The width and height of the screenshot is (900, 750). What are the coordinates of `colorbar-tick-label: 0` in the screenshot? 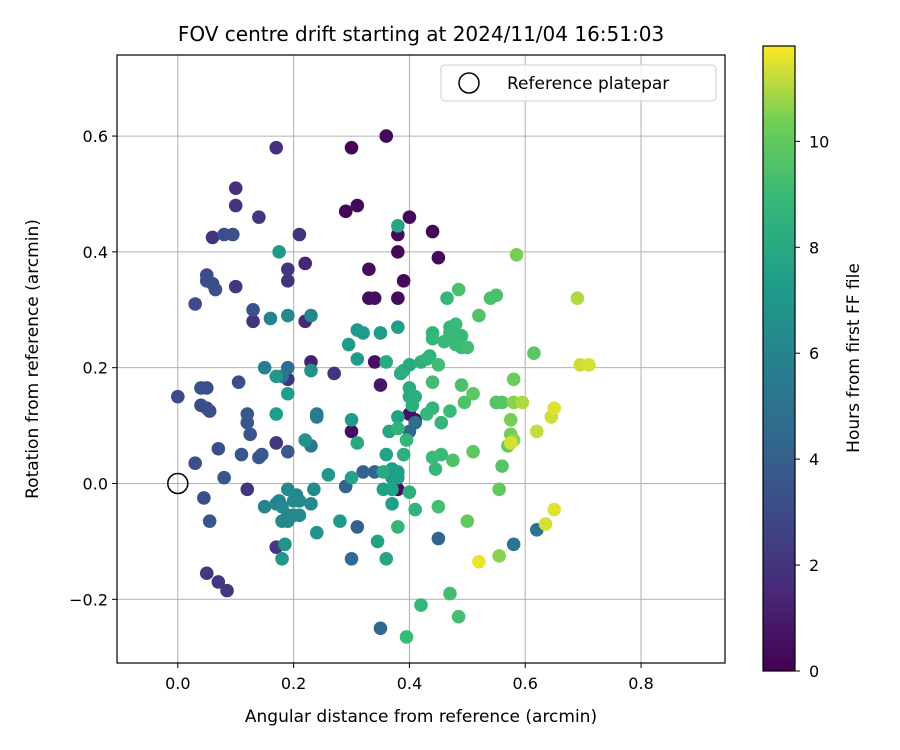 It's located at (814, 671).